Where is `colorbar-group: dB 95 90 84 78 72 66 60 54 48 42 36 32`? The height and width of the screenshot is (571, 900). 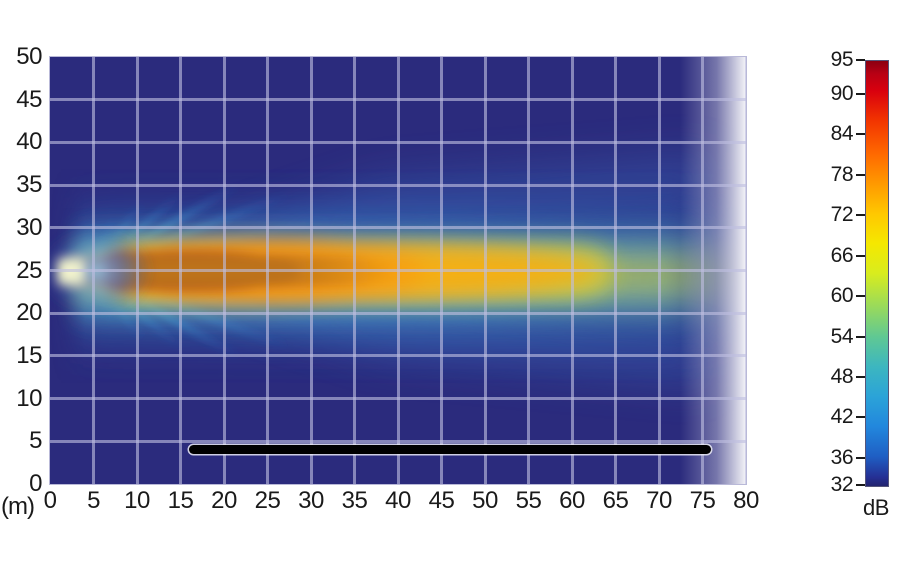
colorbar-group: dB 95 90 84 78 72 66 60 54 48 42 36 32 is located at coordinates (856, 285).